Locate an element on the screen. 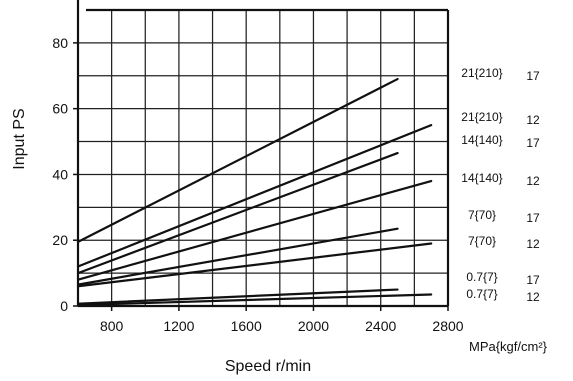  y-axis-title: Input PS is located at coordinates (19, 138).